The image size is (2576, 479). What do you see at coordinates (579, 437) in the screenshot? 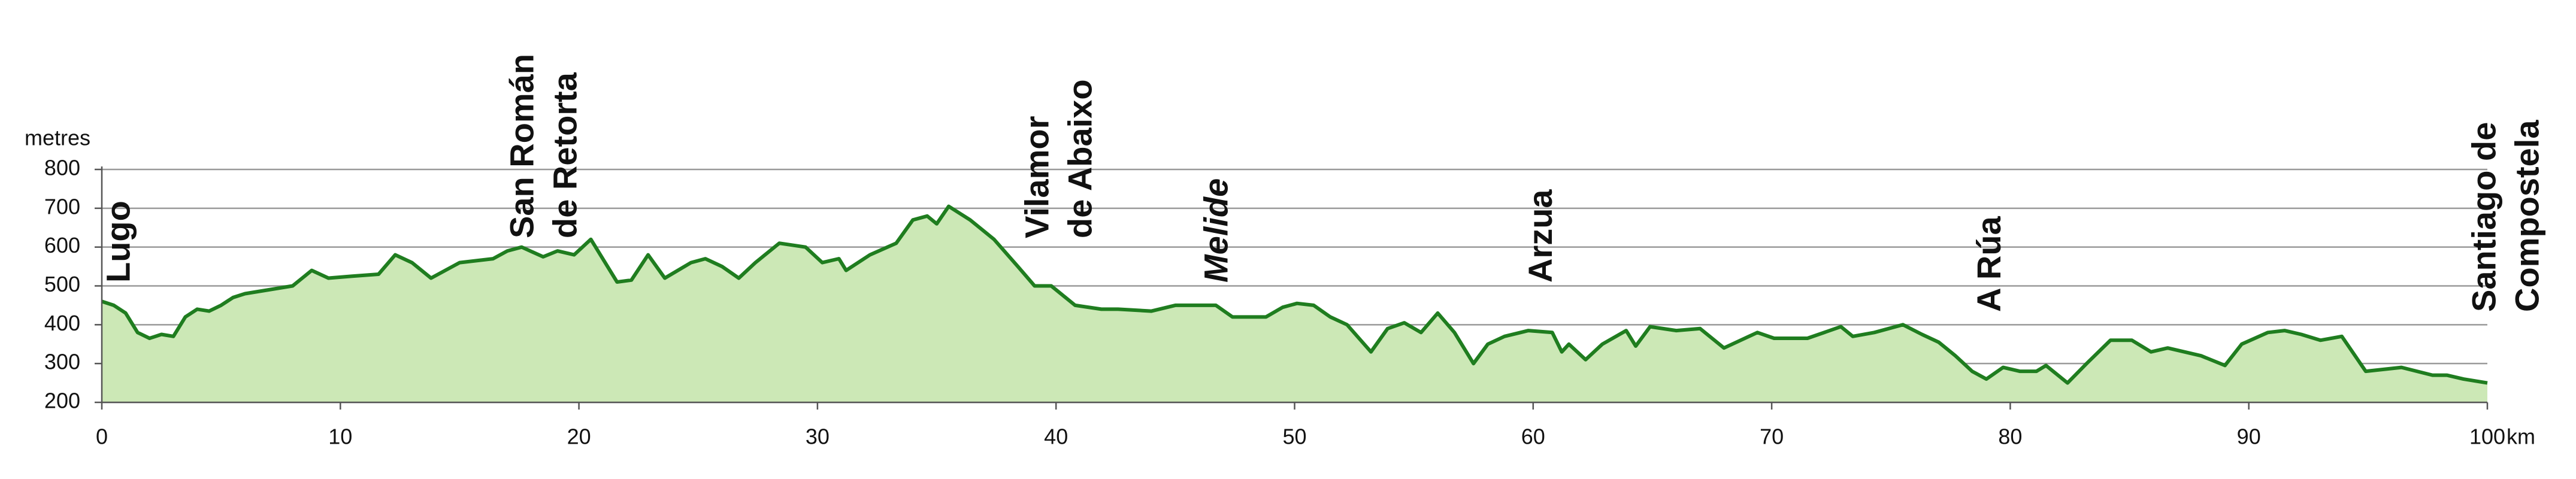
I see `x-tick-label: 20` at bounding box center [579, 437].